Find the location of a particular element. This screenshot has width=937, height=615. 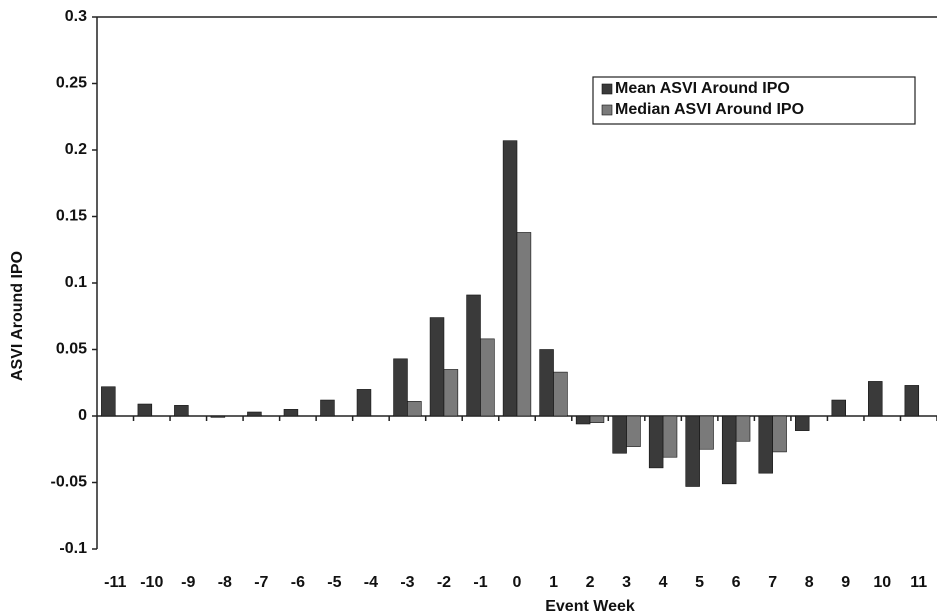

x-tick-label: -5 is located at coordinates (334, 582).